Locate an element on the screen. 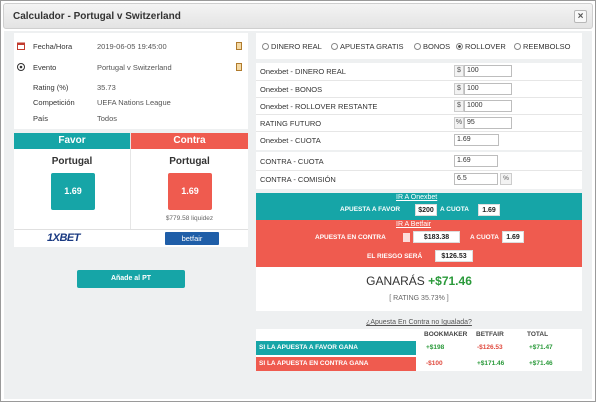 This screenshot has height=402, width=596. header-betfair: BETFAIR is located at coordinates (490, 334).